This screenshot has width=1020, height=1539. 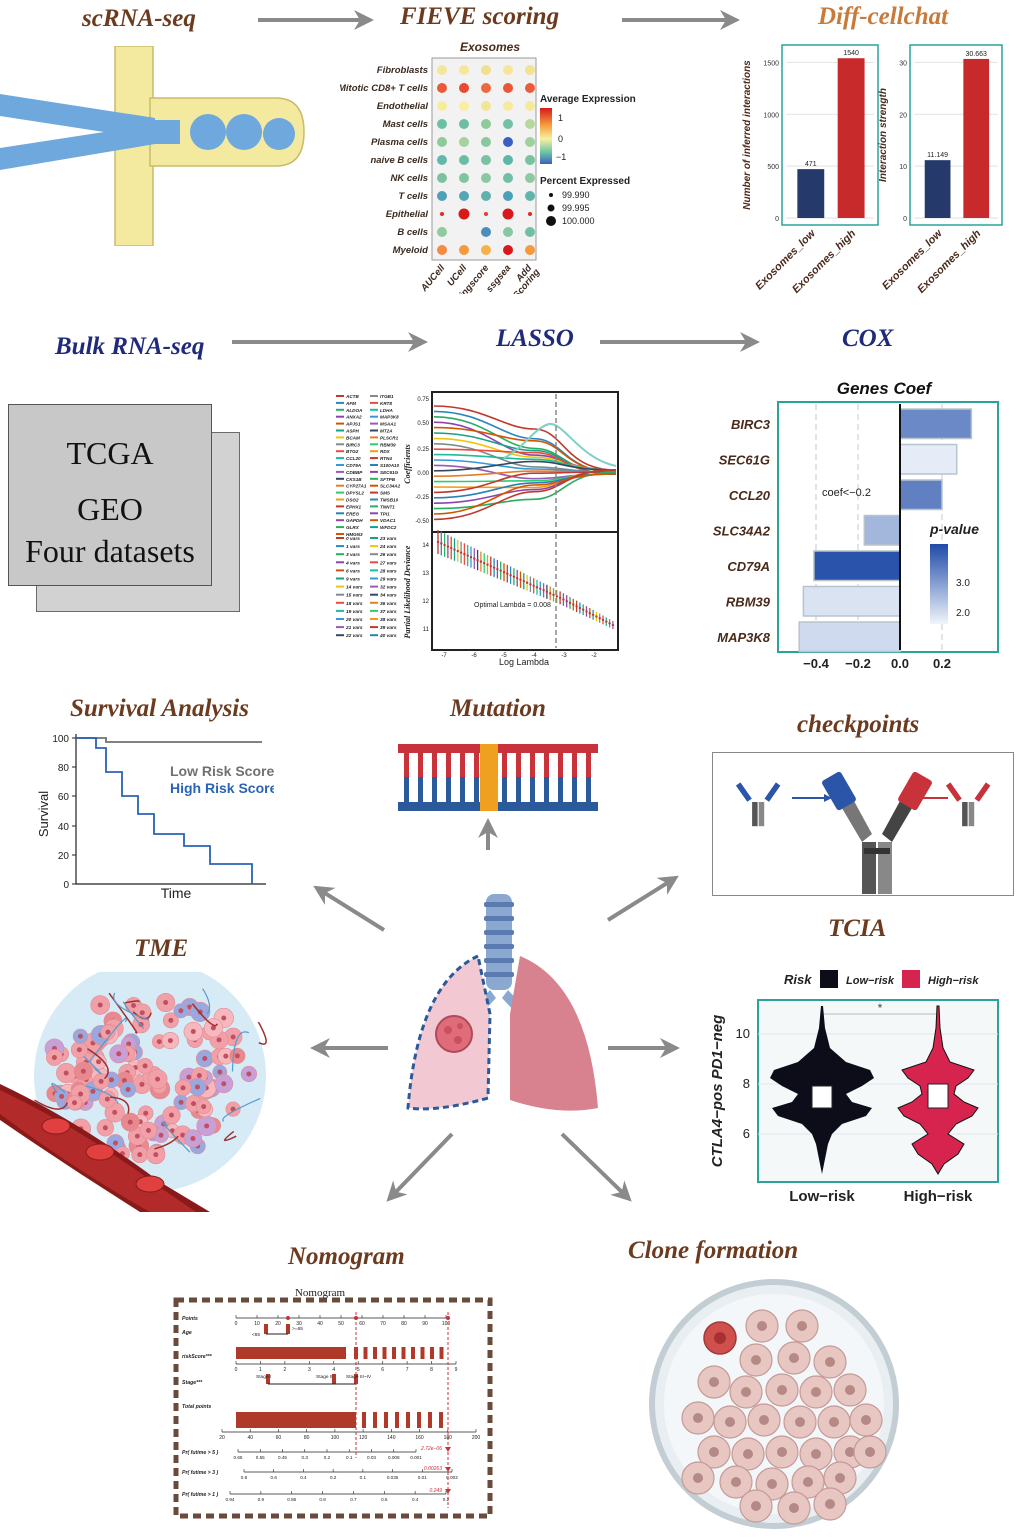 What do you see at coordinates (333, 1408) in the screenshot?
I see `nomogram-frame` at bounding box center [333, 1408].